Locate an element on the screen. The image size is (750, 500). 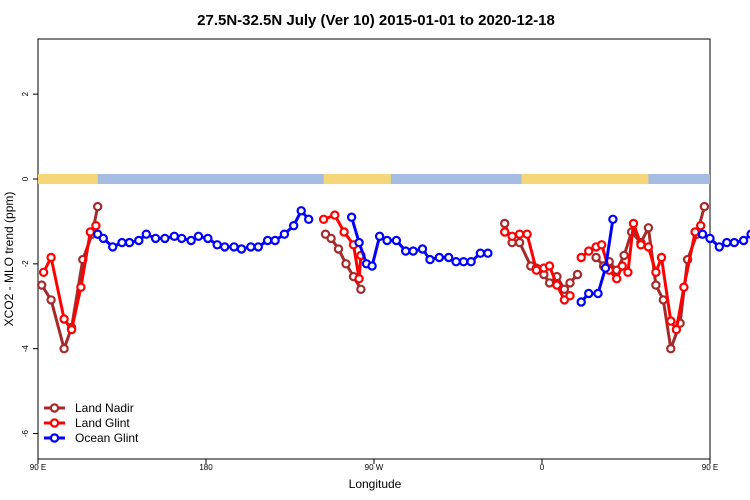
y-tick-label: -2 is located at coordinates (25, 264).